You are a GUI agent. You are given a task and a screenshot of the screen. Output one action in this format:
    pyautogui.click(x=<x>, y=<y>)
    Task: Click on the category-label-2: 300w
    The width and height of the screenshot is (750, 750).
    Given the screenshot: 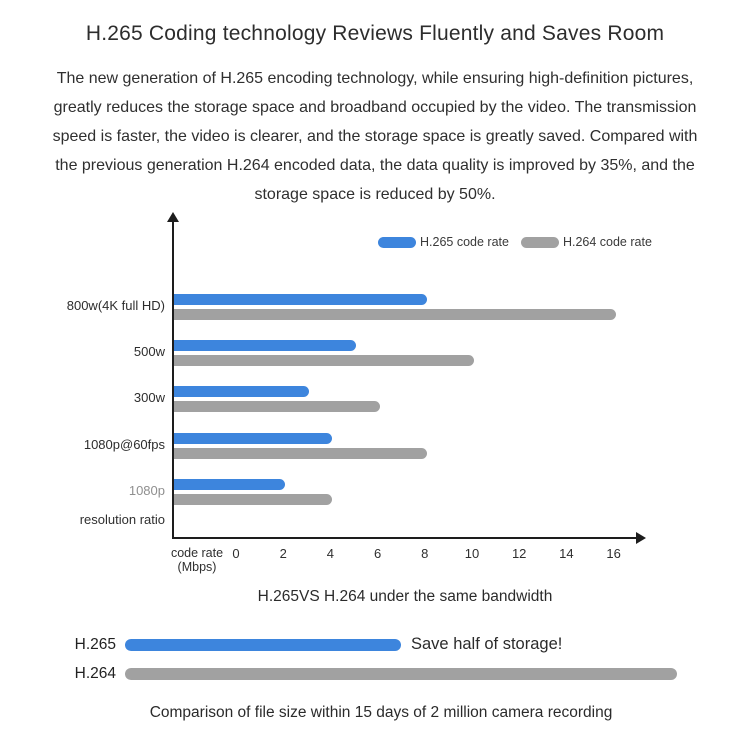 What is the action you would take?
    pyautogui.click(x=149, y=398)
    